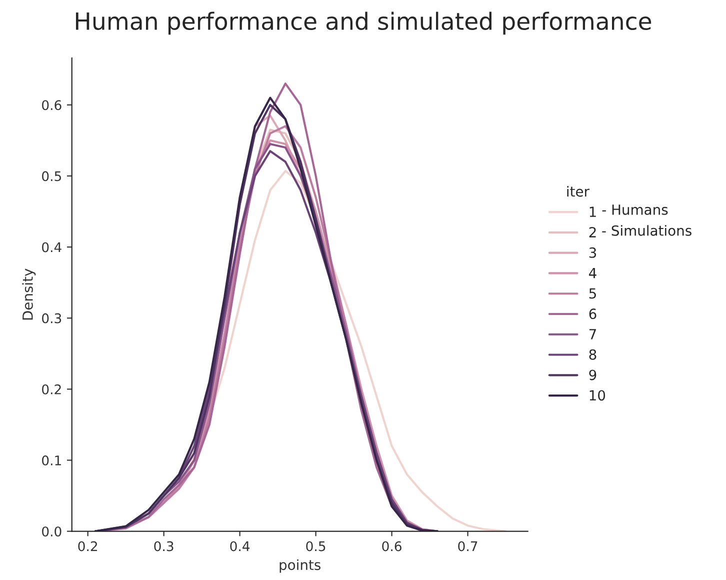 The width and height of the screenshot is (726, 580). Describe the element at coordinates (51, 389) in the screenshot. I see `y-tick-label: 0.2` at that location.